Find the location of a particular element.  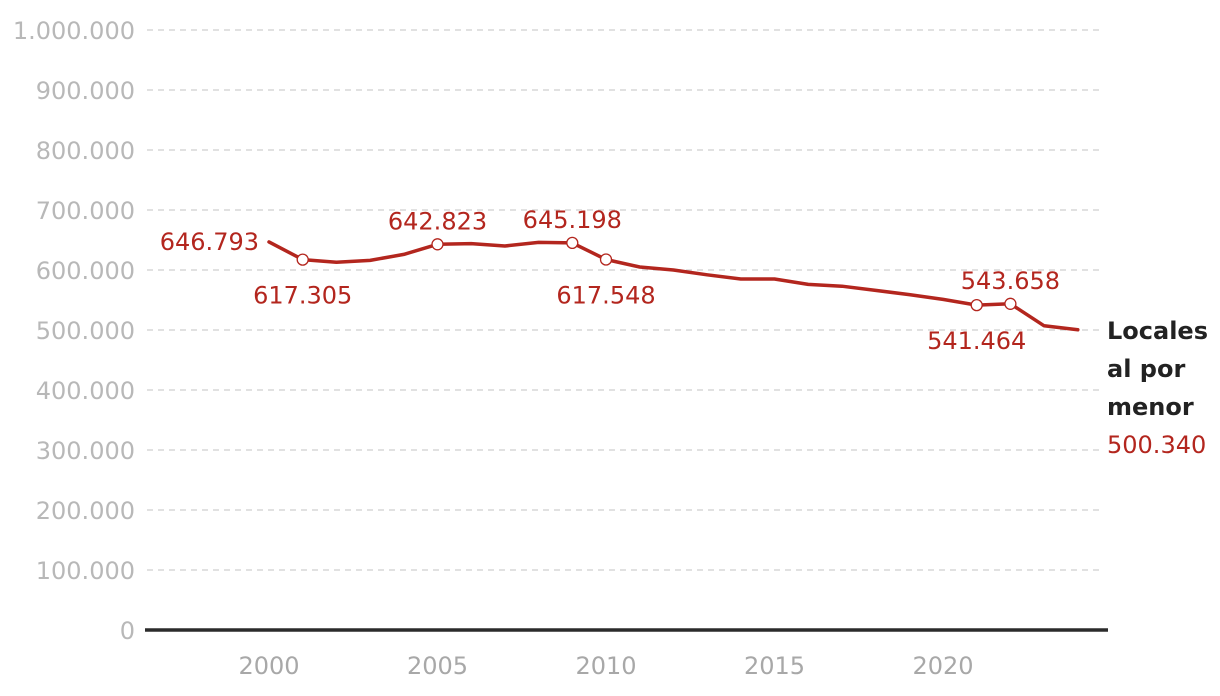

y-tick-label: 500.000 is located at coordinates (85, 331).